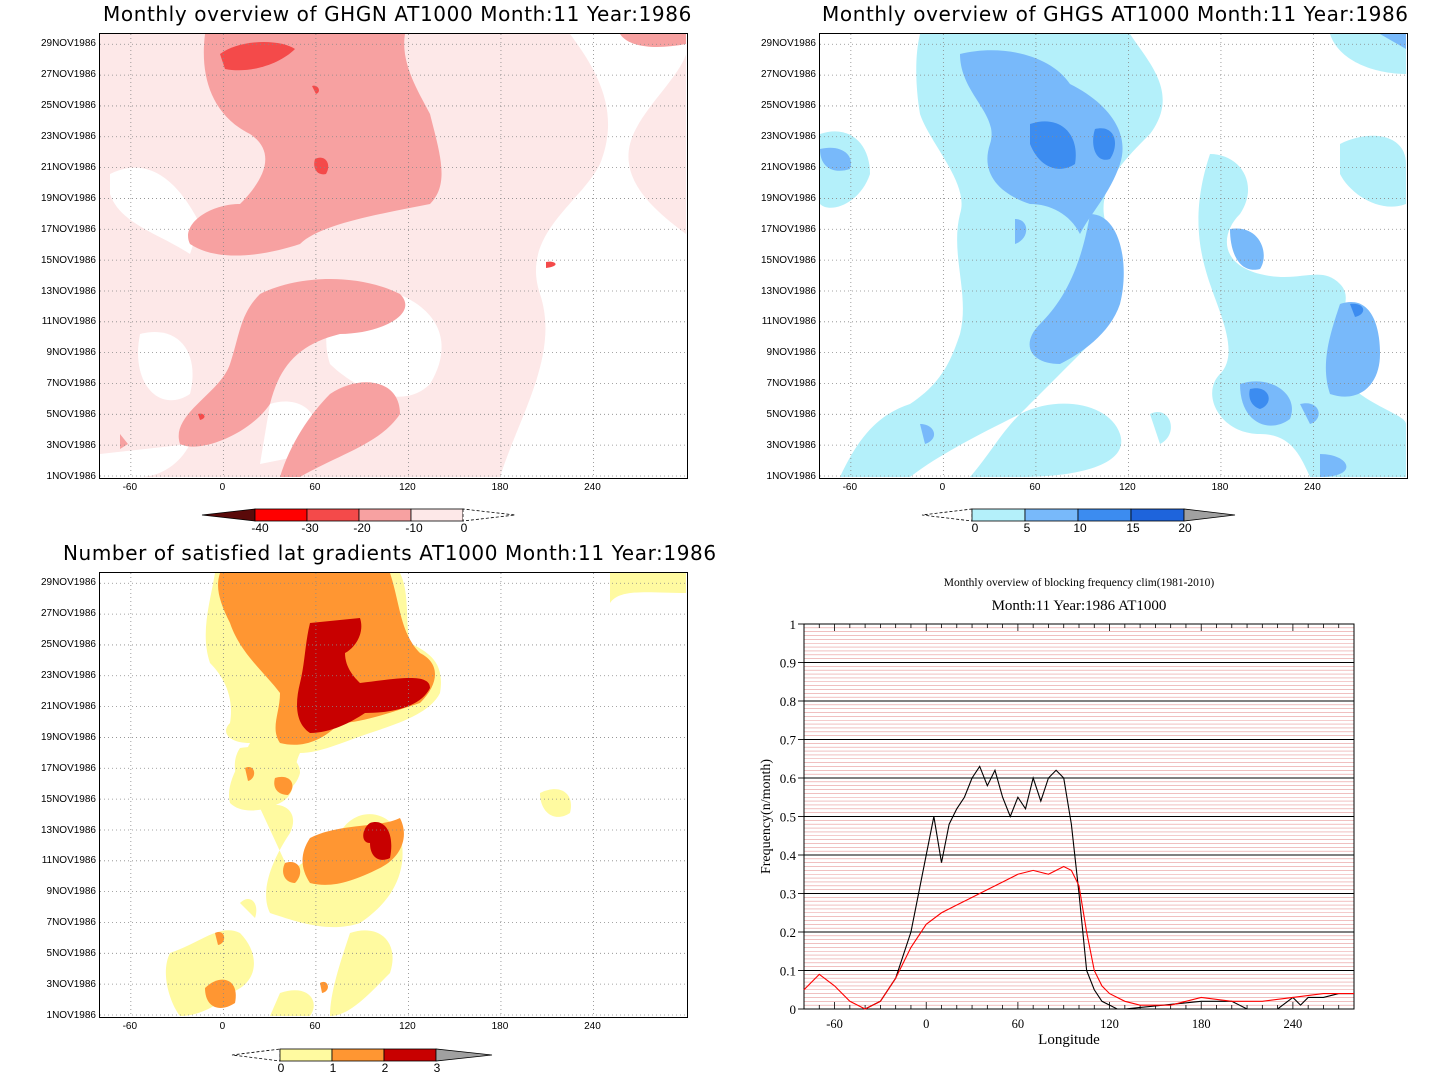  Describe the element at coordinates (385, 1068) in the screenshot. I see `colorbar-tick: 2` at that location.